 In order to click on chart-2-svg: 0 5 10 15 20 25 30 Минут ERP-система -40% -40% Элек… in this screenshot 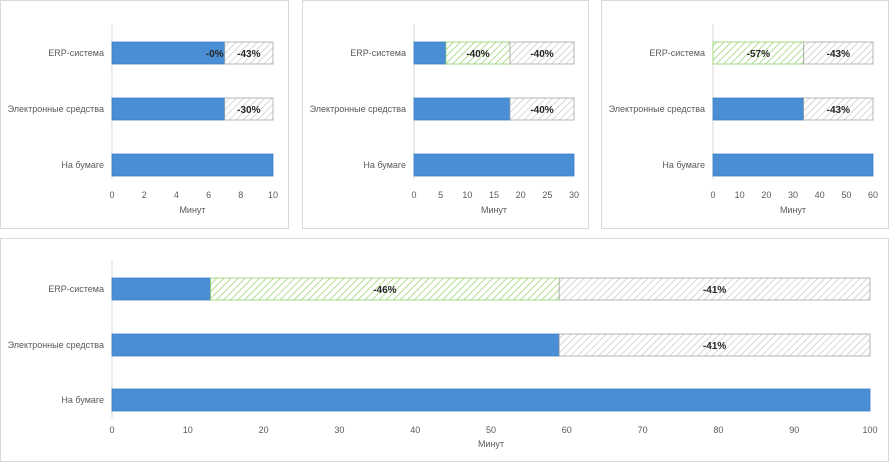, I will do `click(444, 119)`.